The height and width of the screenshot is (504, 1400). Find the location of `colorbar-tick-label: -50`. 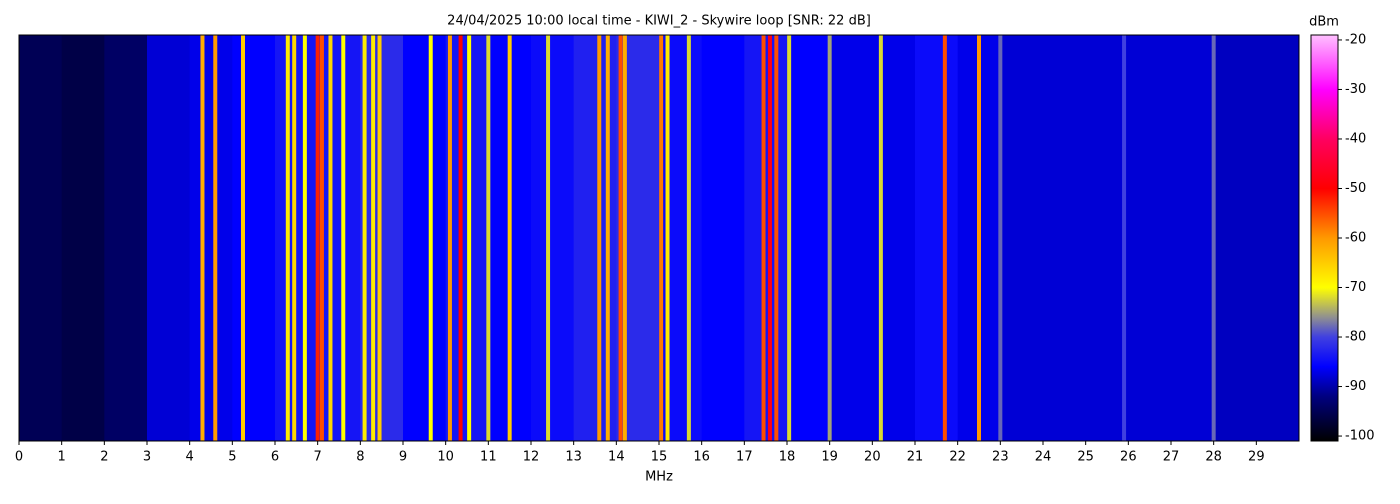

colorbar-tick-label: -50 is located at coordinates (1355, 188).